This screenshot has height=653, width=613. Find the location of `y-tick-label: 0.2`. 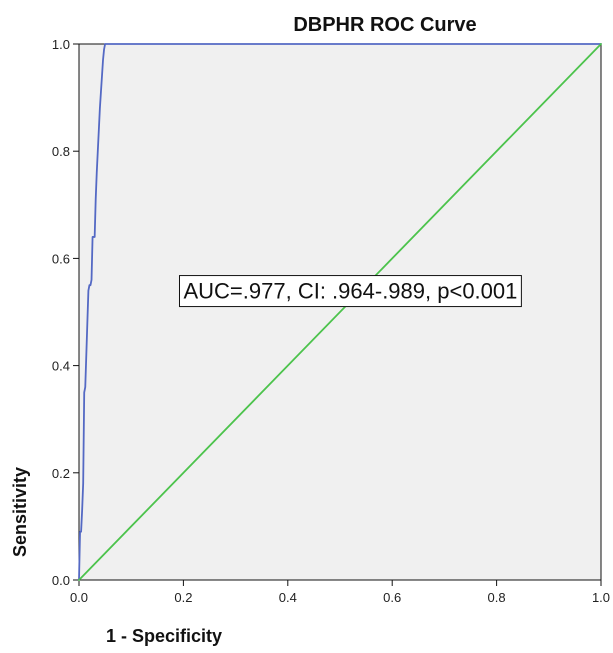

y-tick-label: 0.2 is located at coordinates (61, 473).